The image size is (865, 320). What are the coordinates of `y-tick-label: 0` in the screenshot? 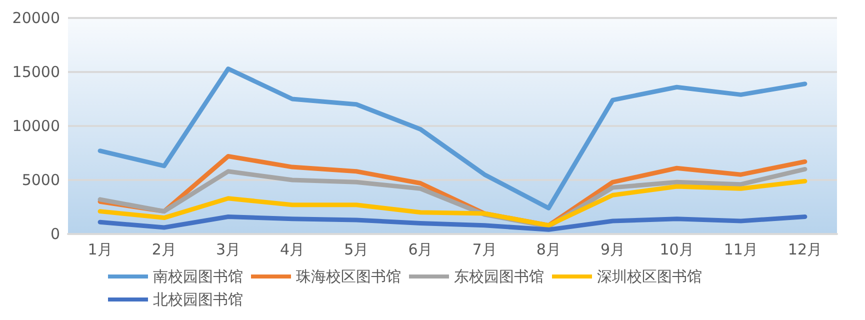 It's located at (55, 234).